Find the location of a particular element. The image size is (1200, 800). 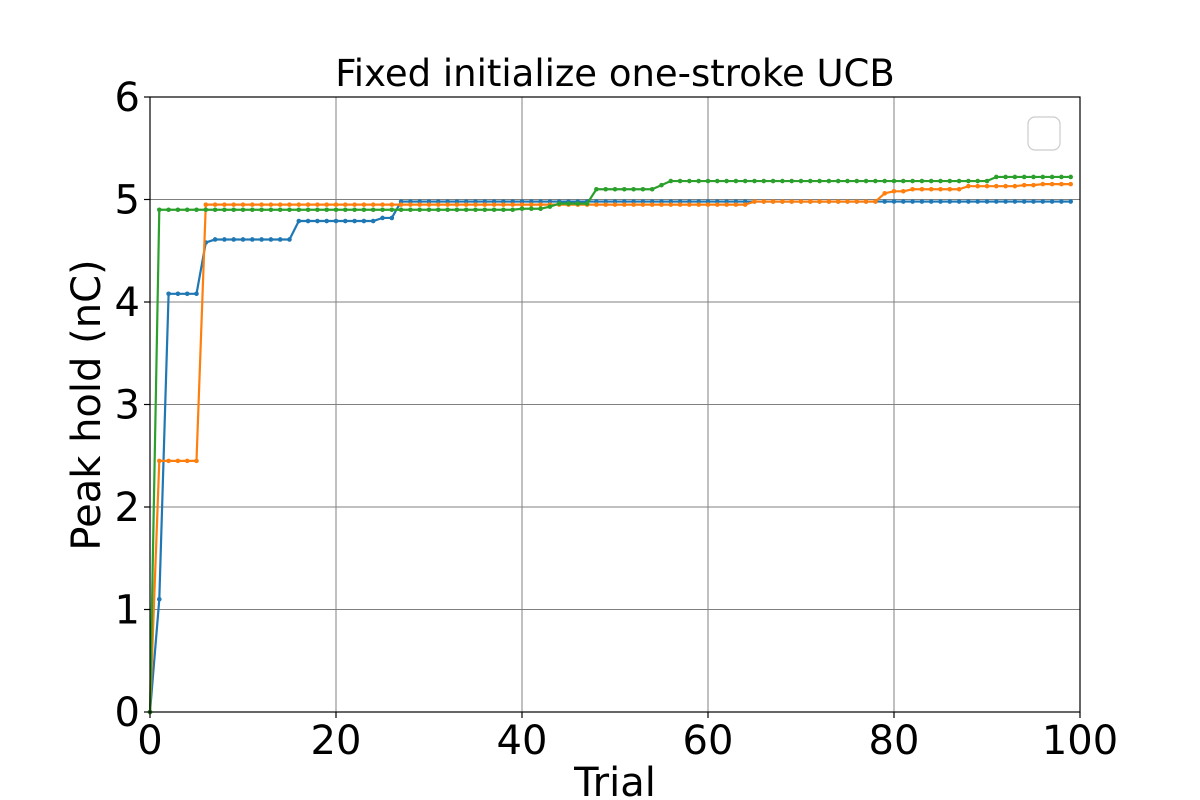

x-tick-label: 100 is located at coordinates (1080, 741).